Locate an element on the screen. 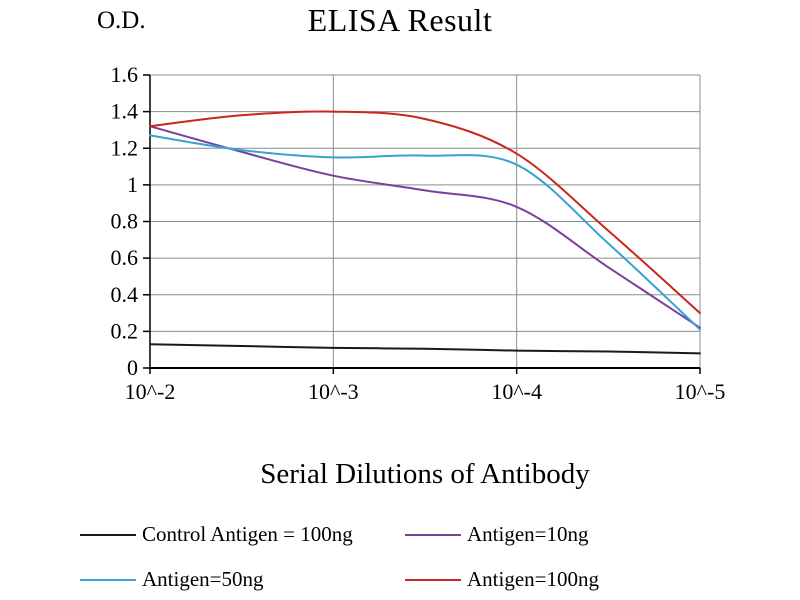 The width and height of the screenshot is (800, 600). x-axis-label: Serial Dilutions of Antibody is located at coordinates (425, 474).